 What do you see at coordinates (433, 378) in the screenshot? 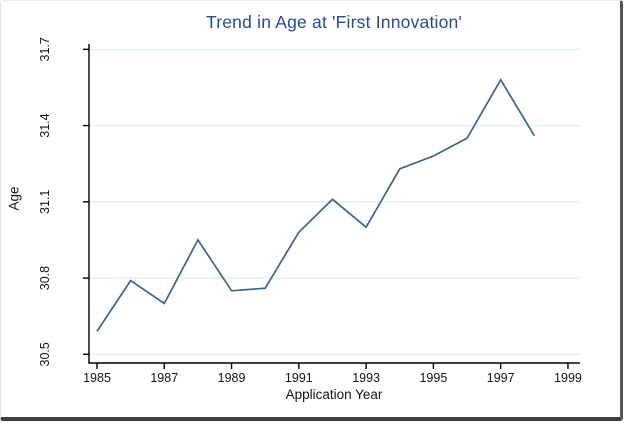
I see `x-tick-label: 1995` at bounding box center [433, 378].